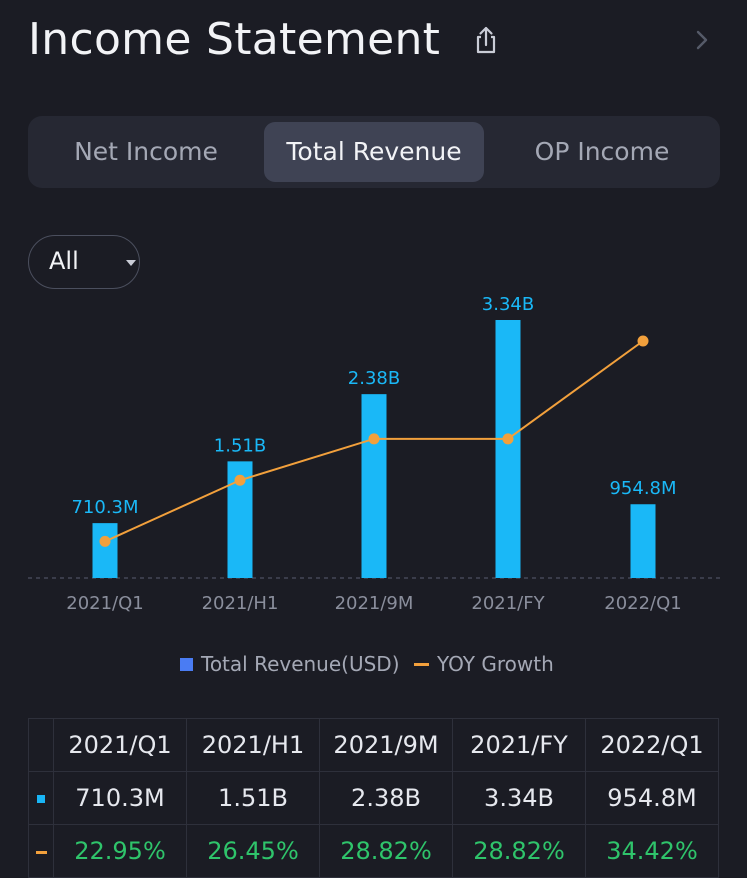  What do you see at coordinates (486, 40) in the screenshot?
I see `share-icon` at bounding box center [486, 40].